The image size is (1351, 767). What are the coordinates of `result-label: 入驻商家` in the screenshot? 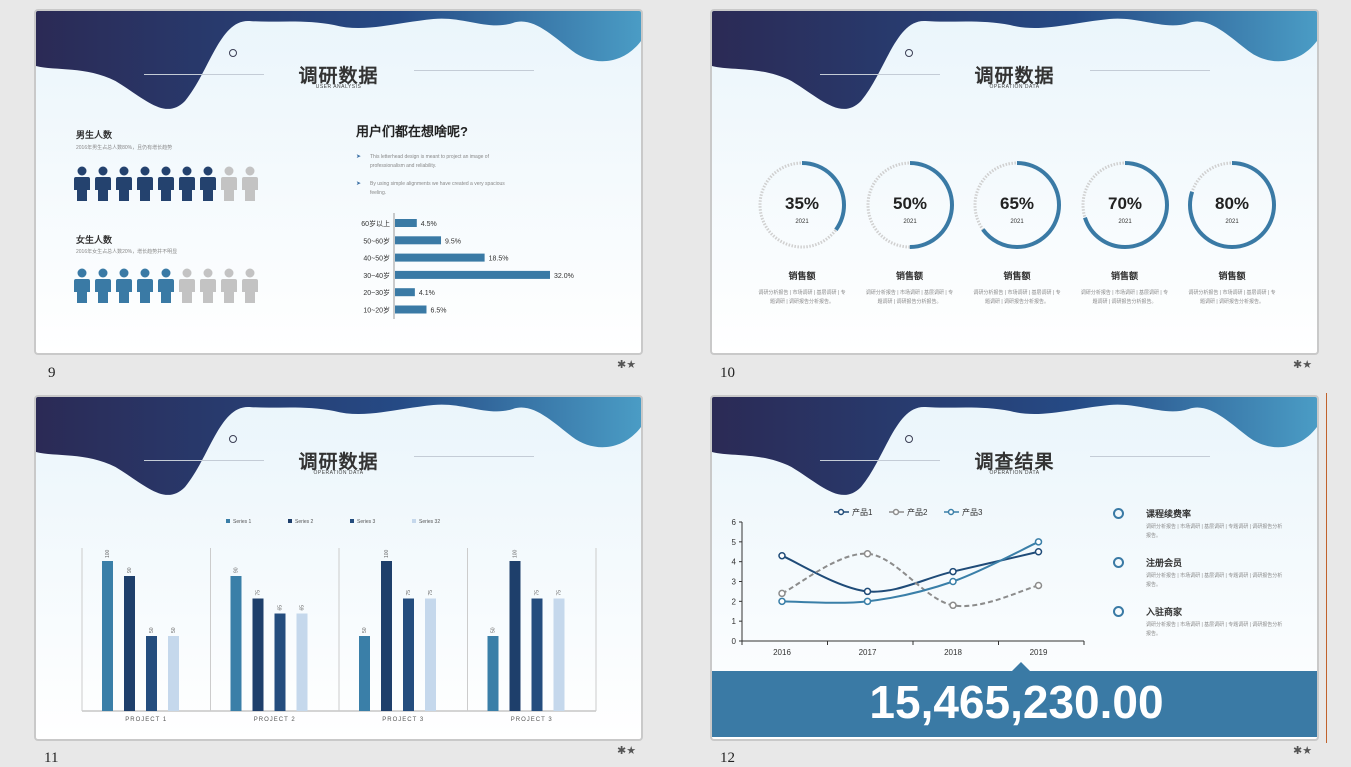 It's located at (1164, 612).